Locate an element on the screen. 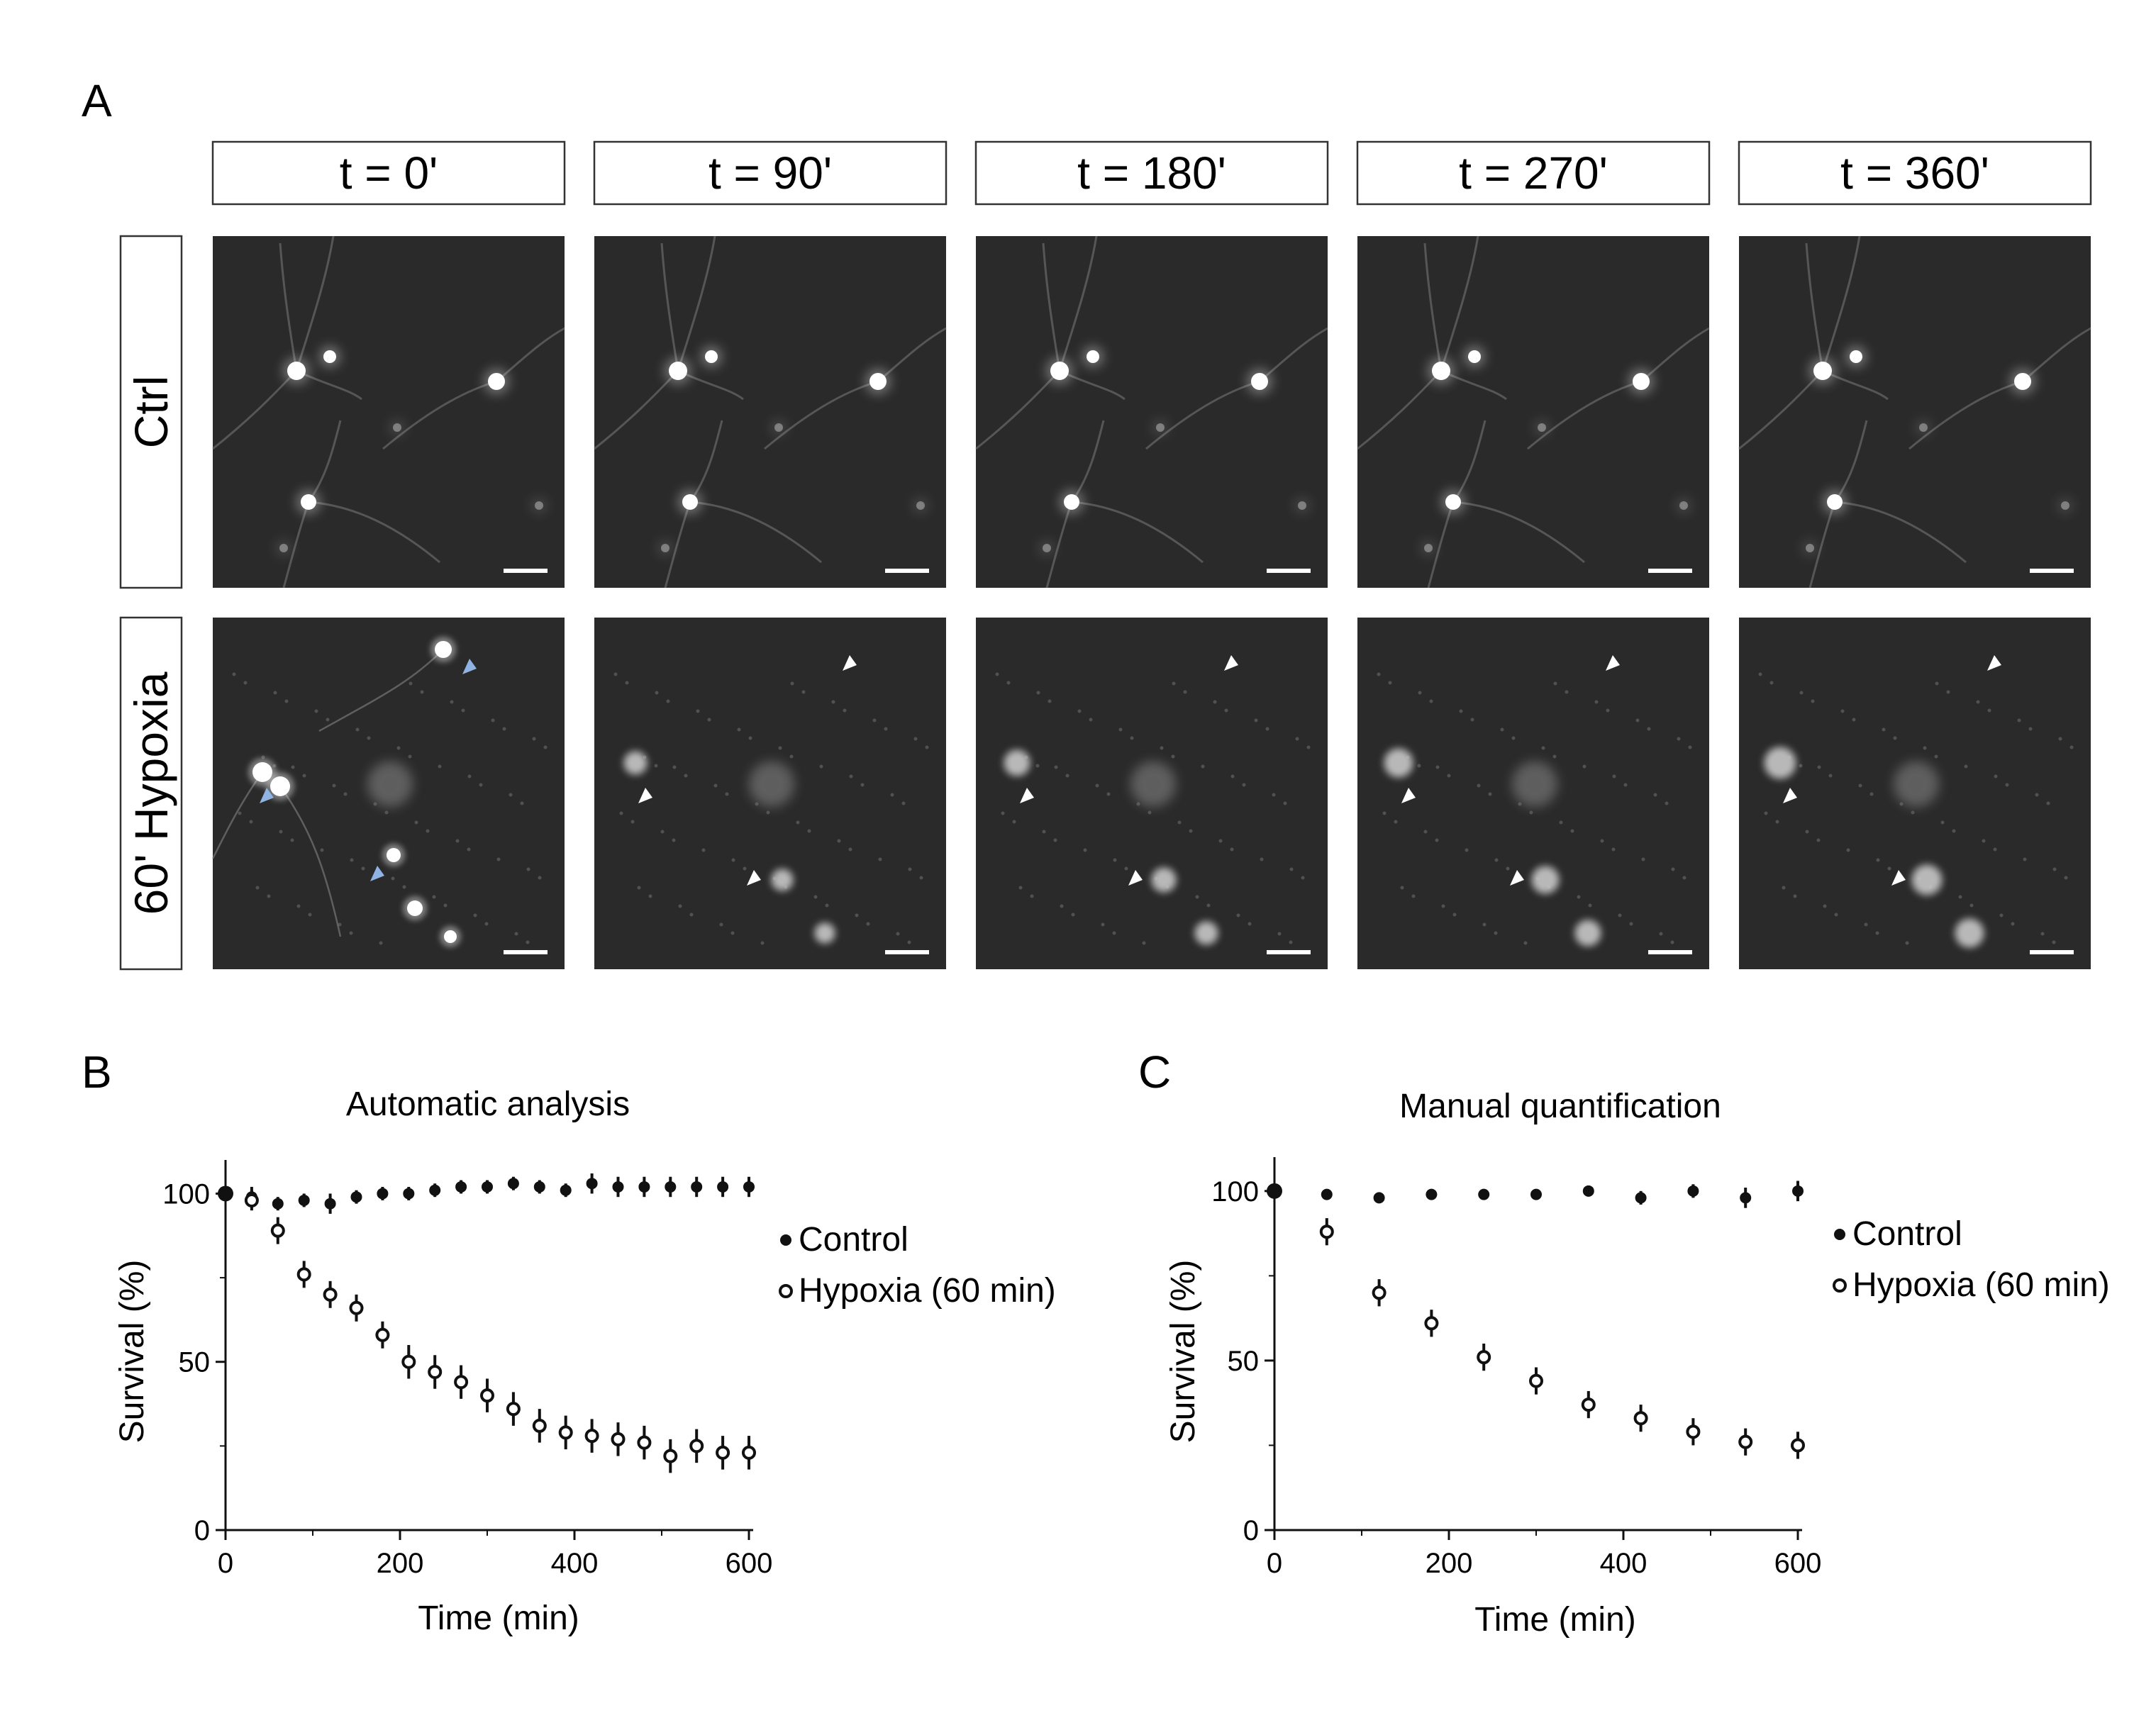  legend: Control Hypoxia (60 min) is located at coordinates (917, 1265).